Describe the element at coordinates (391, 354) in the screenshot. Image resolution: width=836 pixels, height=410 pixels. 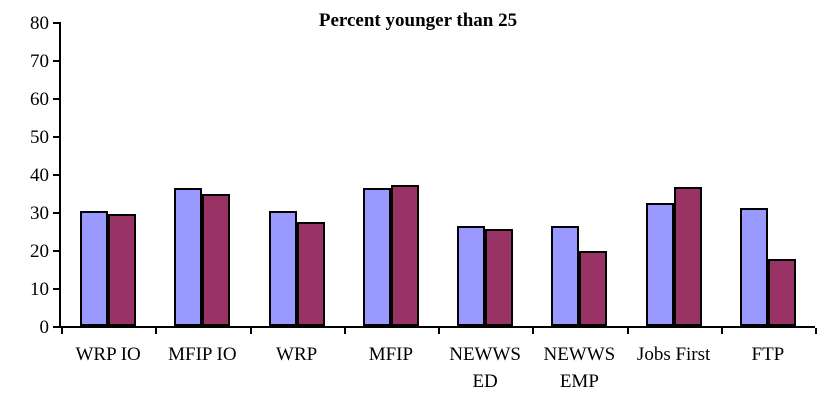
I see `x-axis-category-label: MFIP` at that location.